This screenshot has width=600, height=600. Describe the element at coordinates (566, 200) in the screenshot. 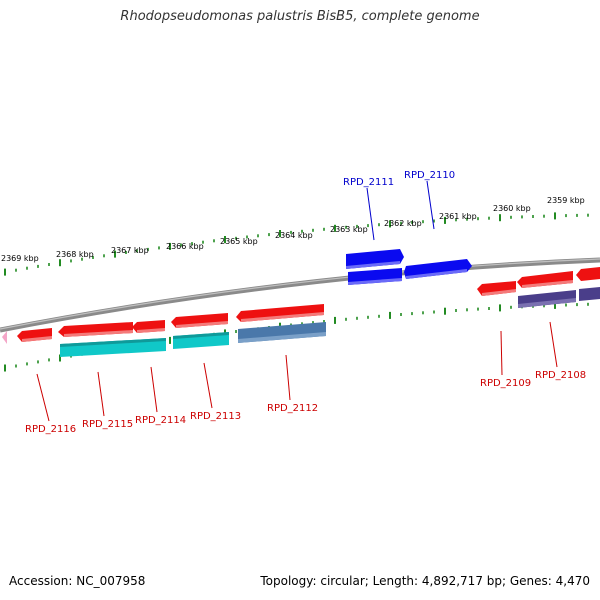

I see `scale-label: 2359 kbp` at that location.